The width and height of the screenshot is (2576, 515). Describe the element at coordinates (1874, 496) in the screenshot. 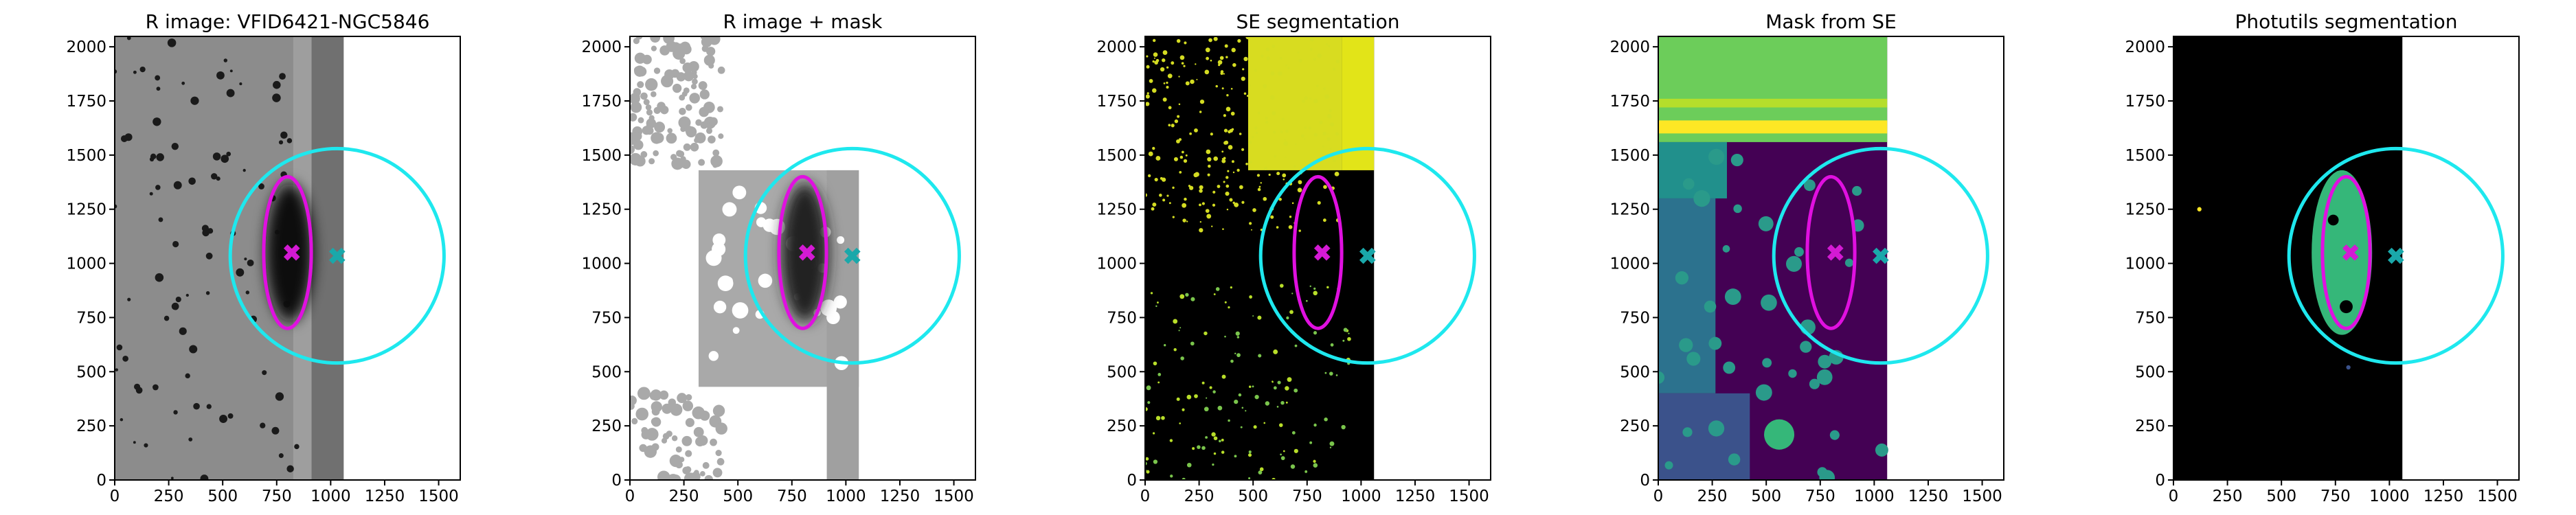

I see `x-tick-label: 1000` at that location.